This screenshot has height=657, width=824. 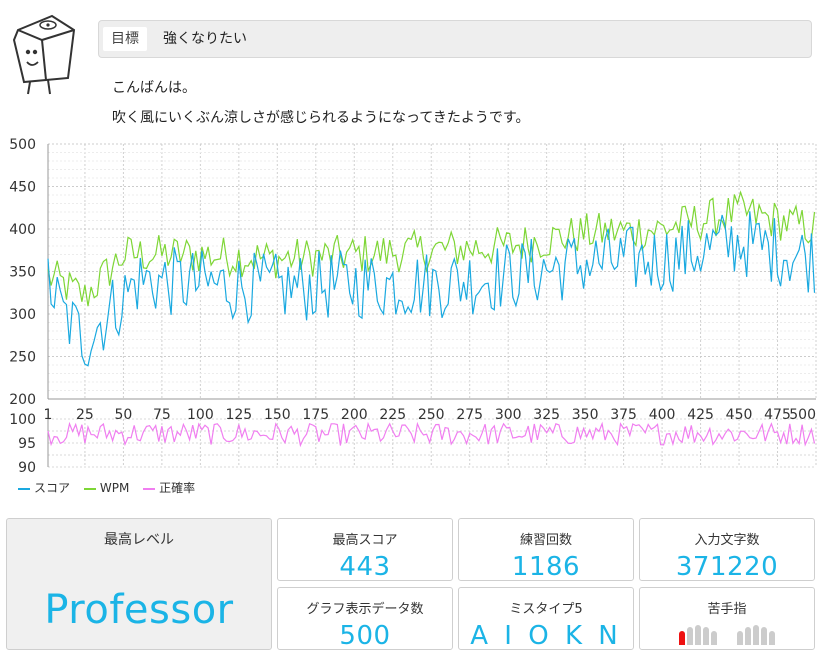 I want to click on chars-label: 入力文字数, so click(x=727, y=540).